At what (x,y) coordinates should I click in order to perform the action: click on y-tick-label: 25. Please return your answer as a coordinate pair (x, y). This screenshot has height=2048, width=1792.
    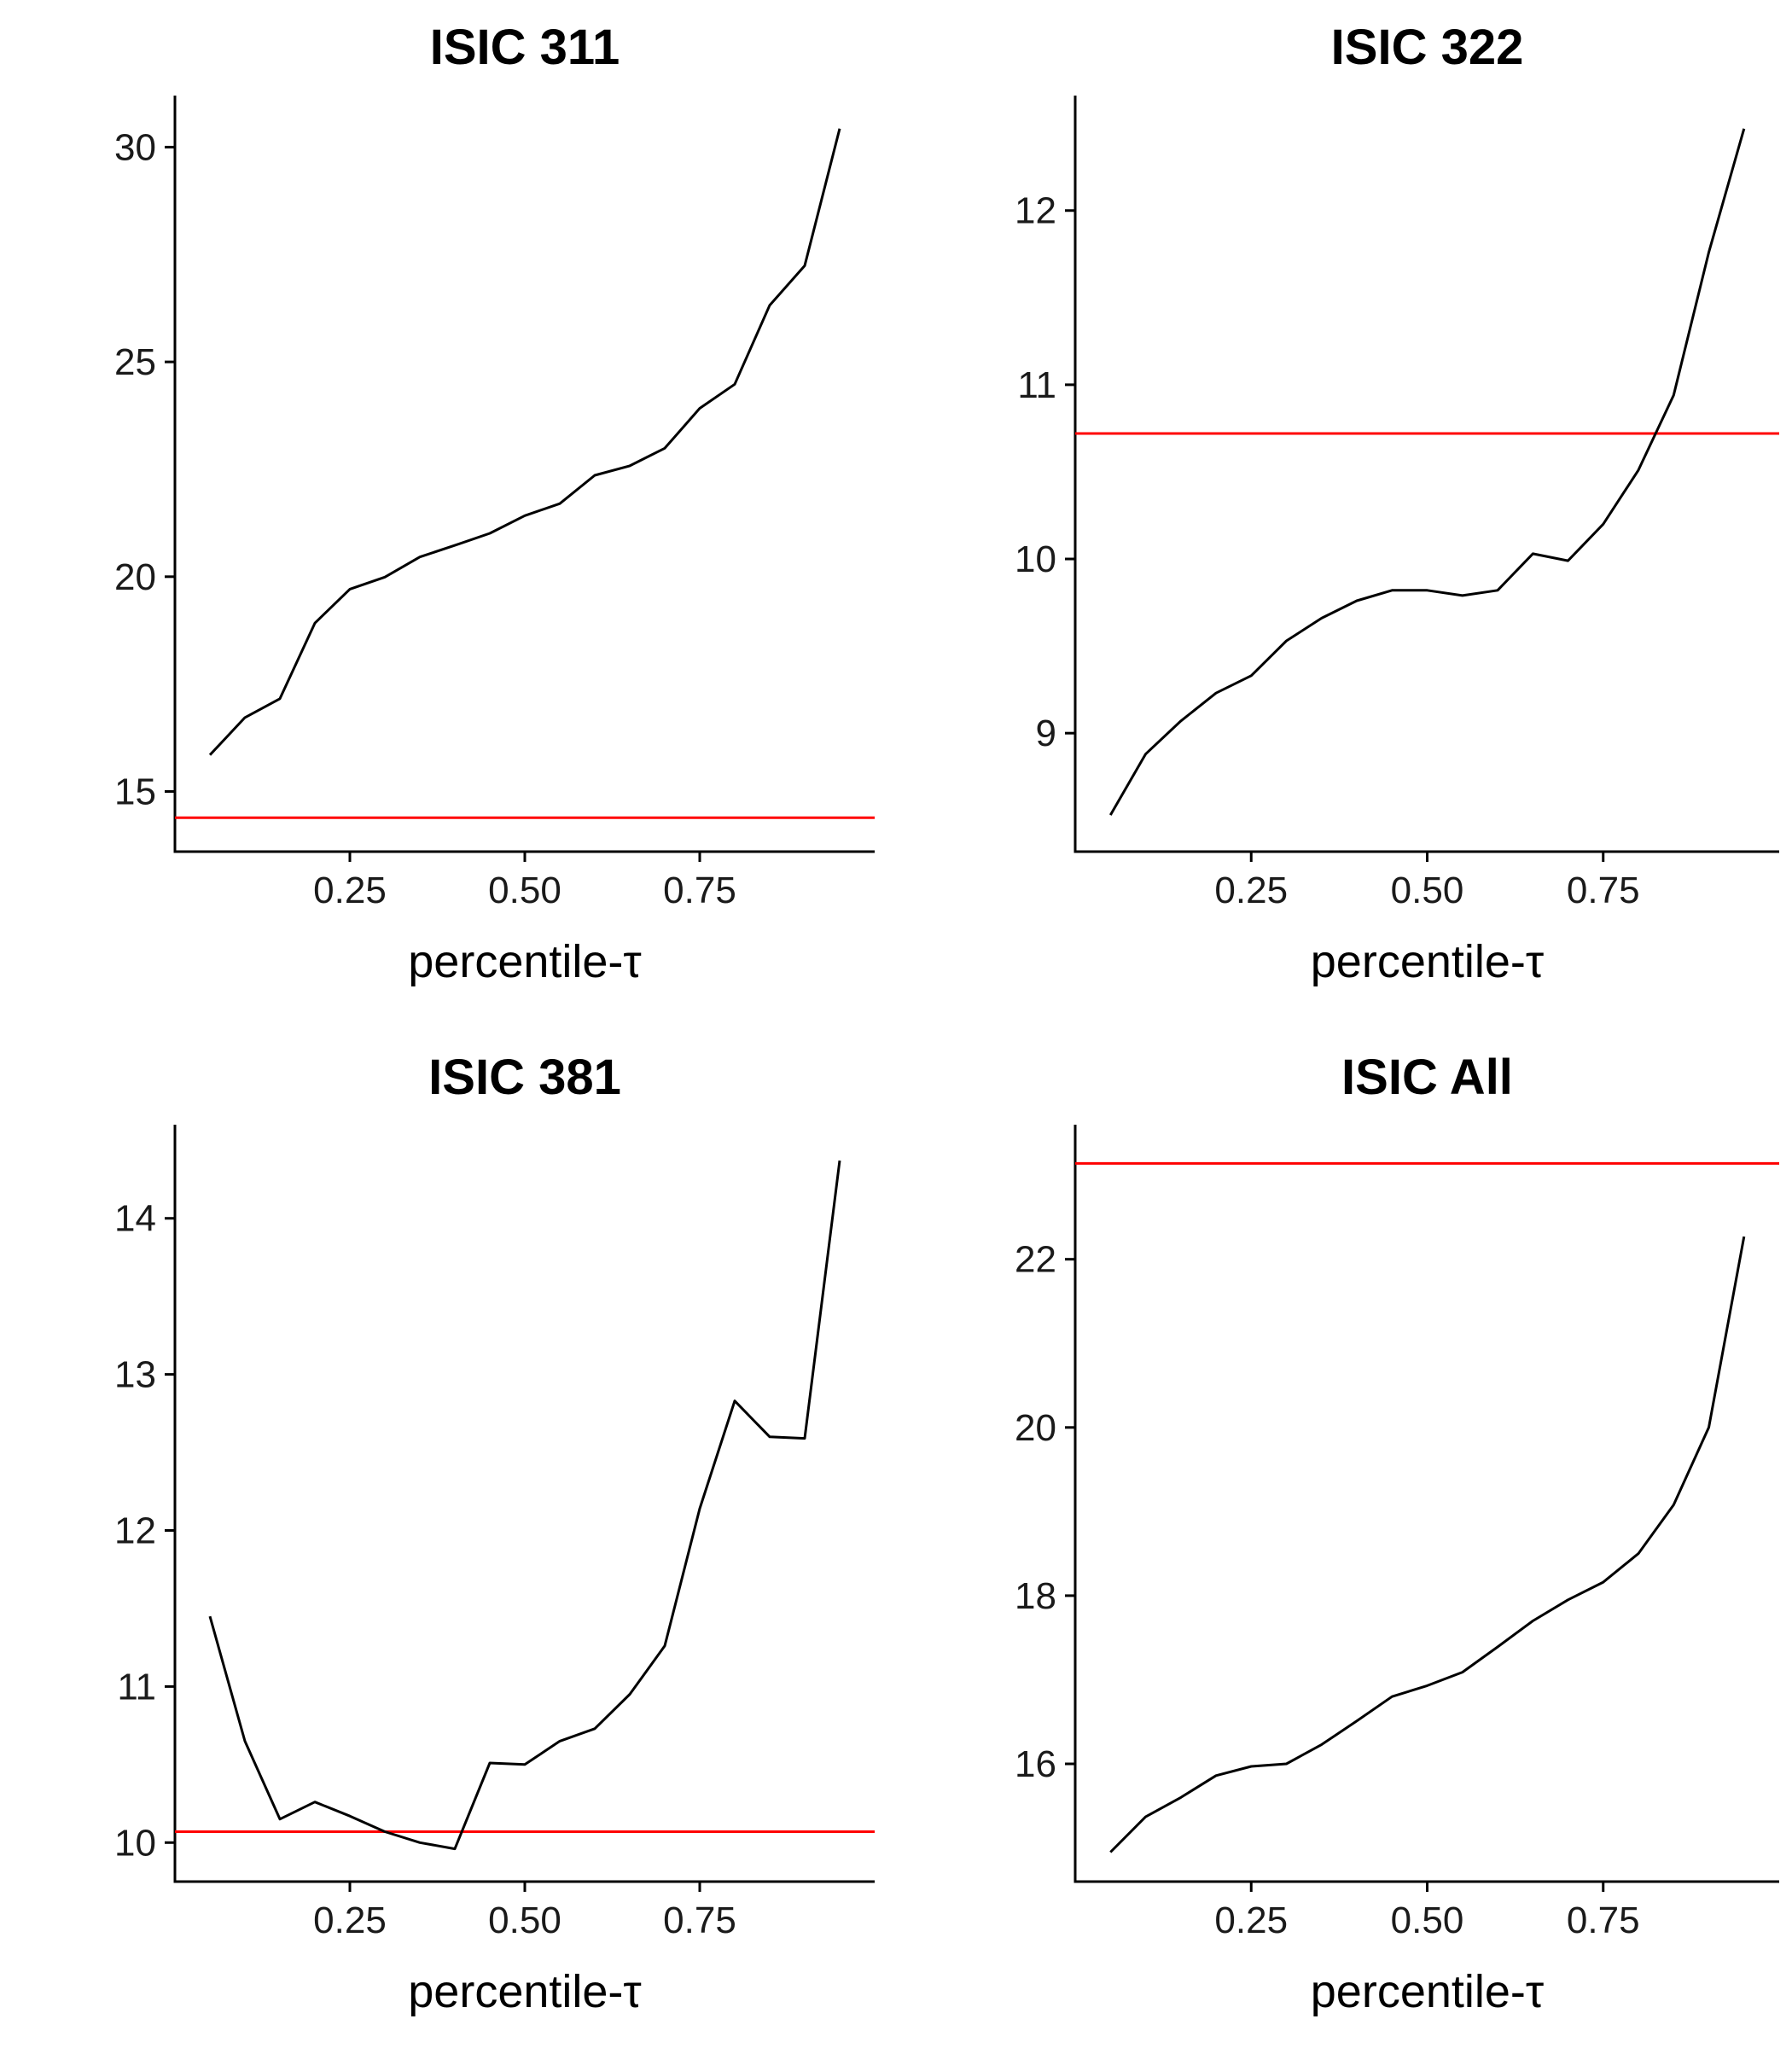
    Looking at the image, I should click on (135, 362).